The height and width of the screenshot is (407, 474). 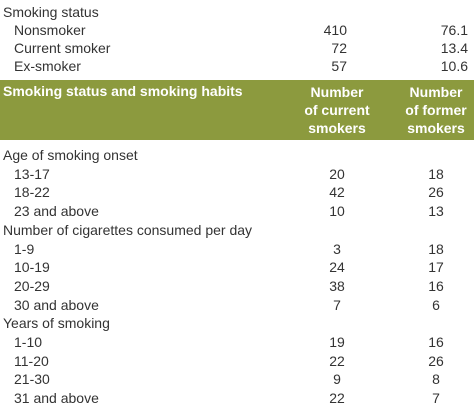 What do you see at coordinates (28, 342) in the screenshot?
I see `row-label: 1-10` at bounding box center [28, 342].